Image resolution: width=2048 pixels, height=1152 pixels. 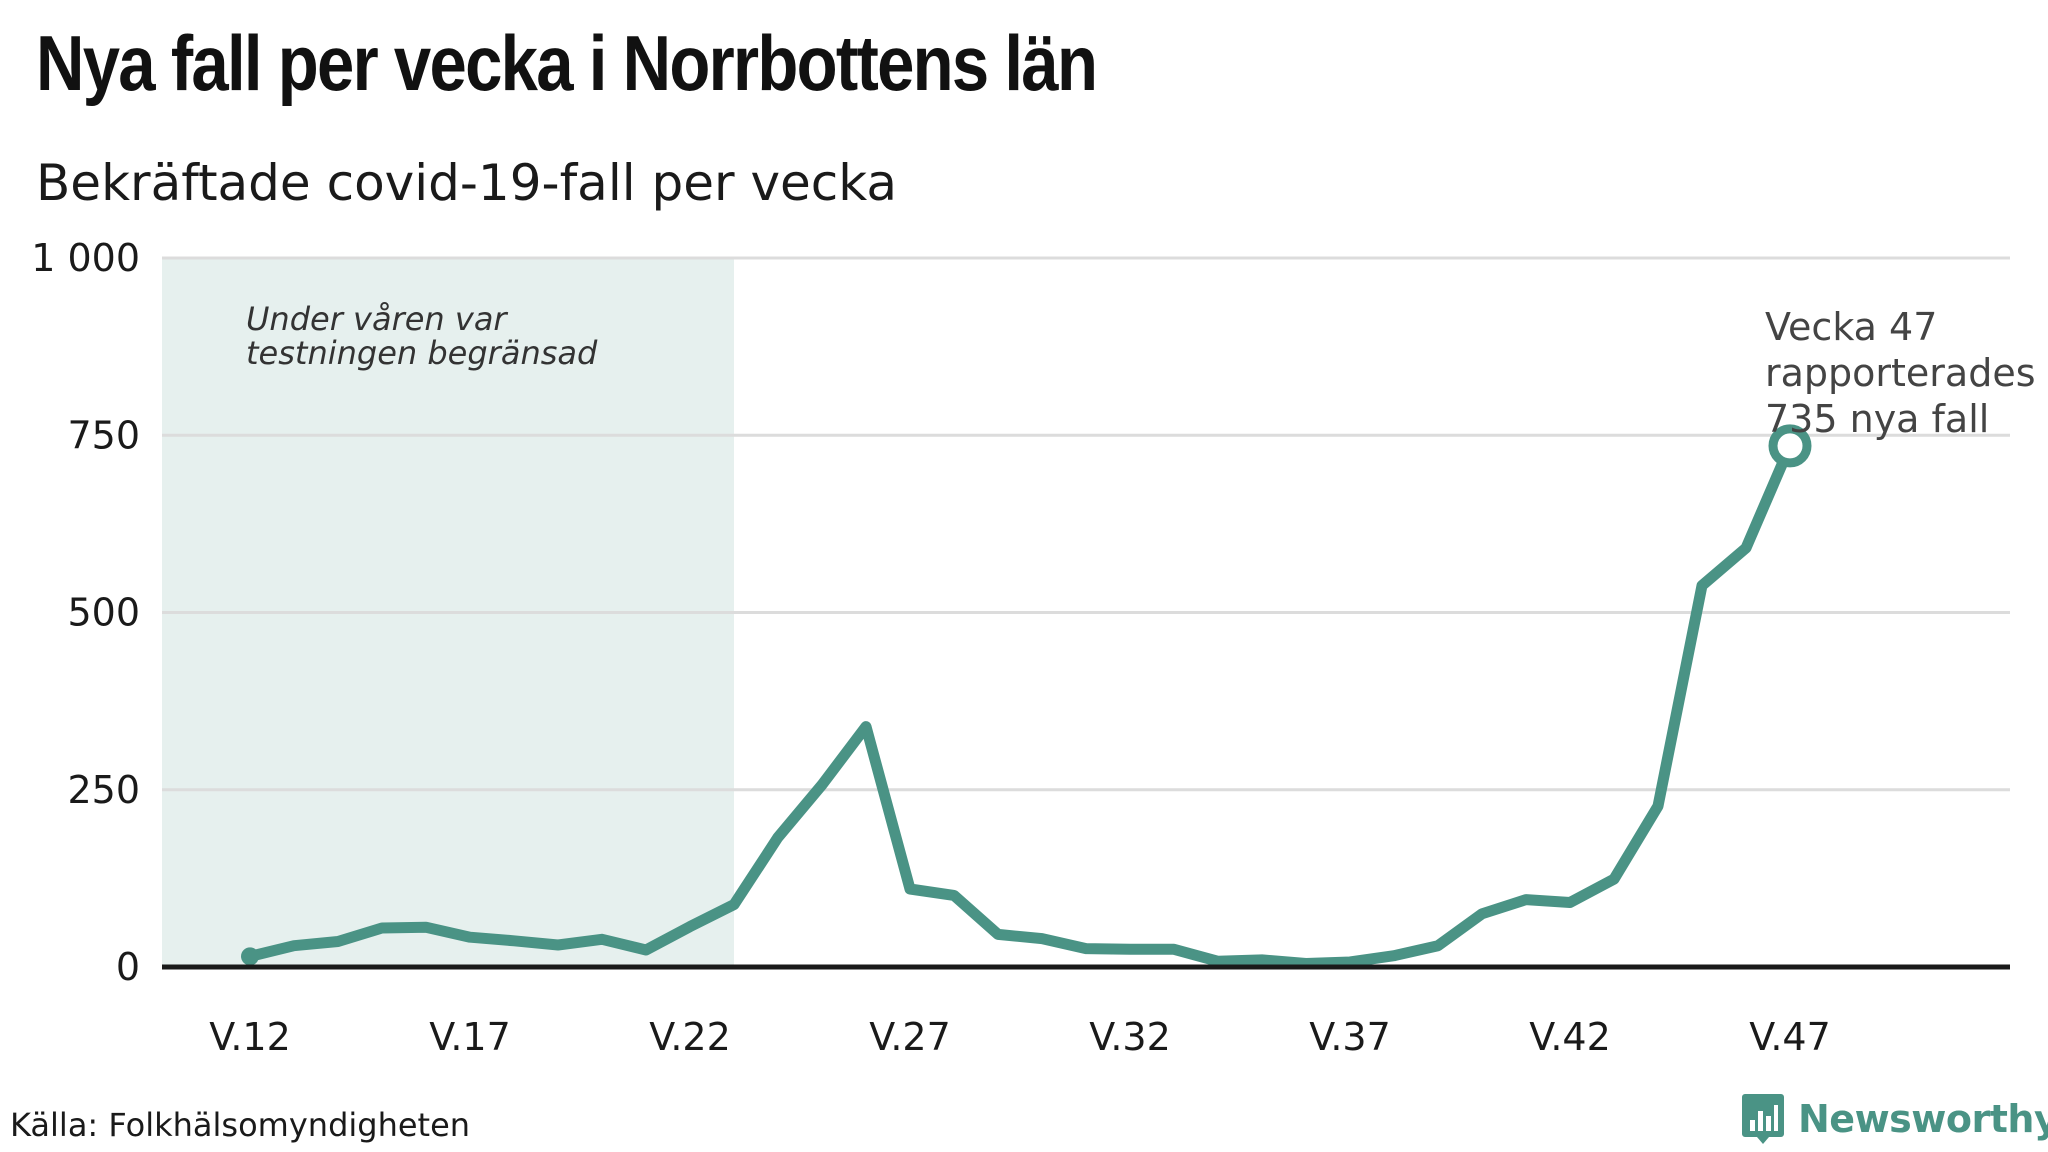 I want to click on start-point-marker, so click(x=250, y=956).